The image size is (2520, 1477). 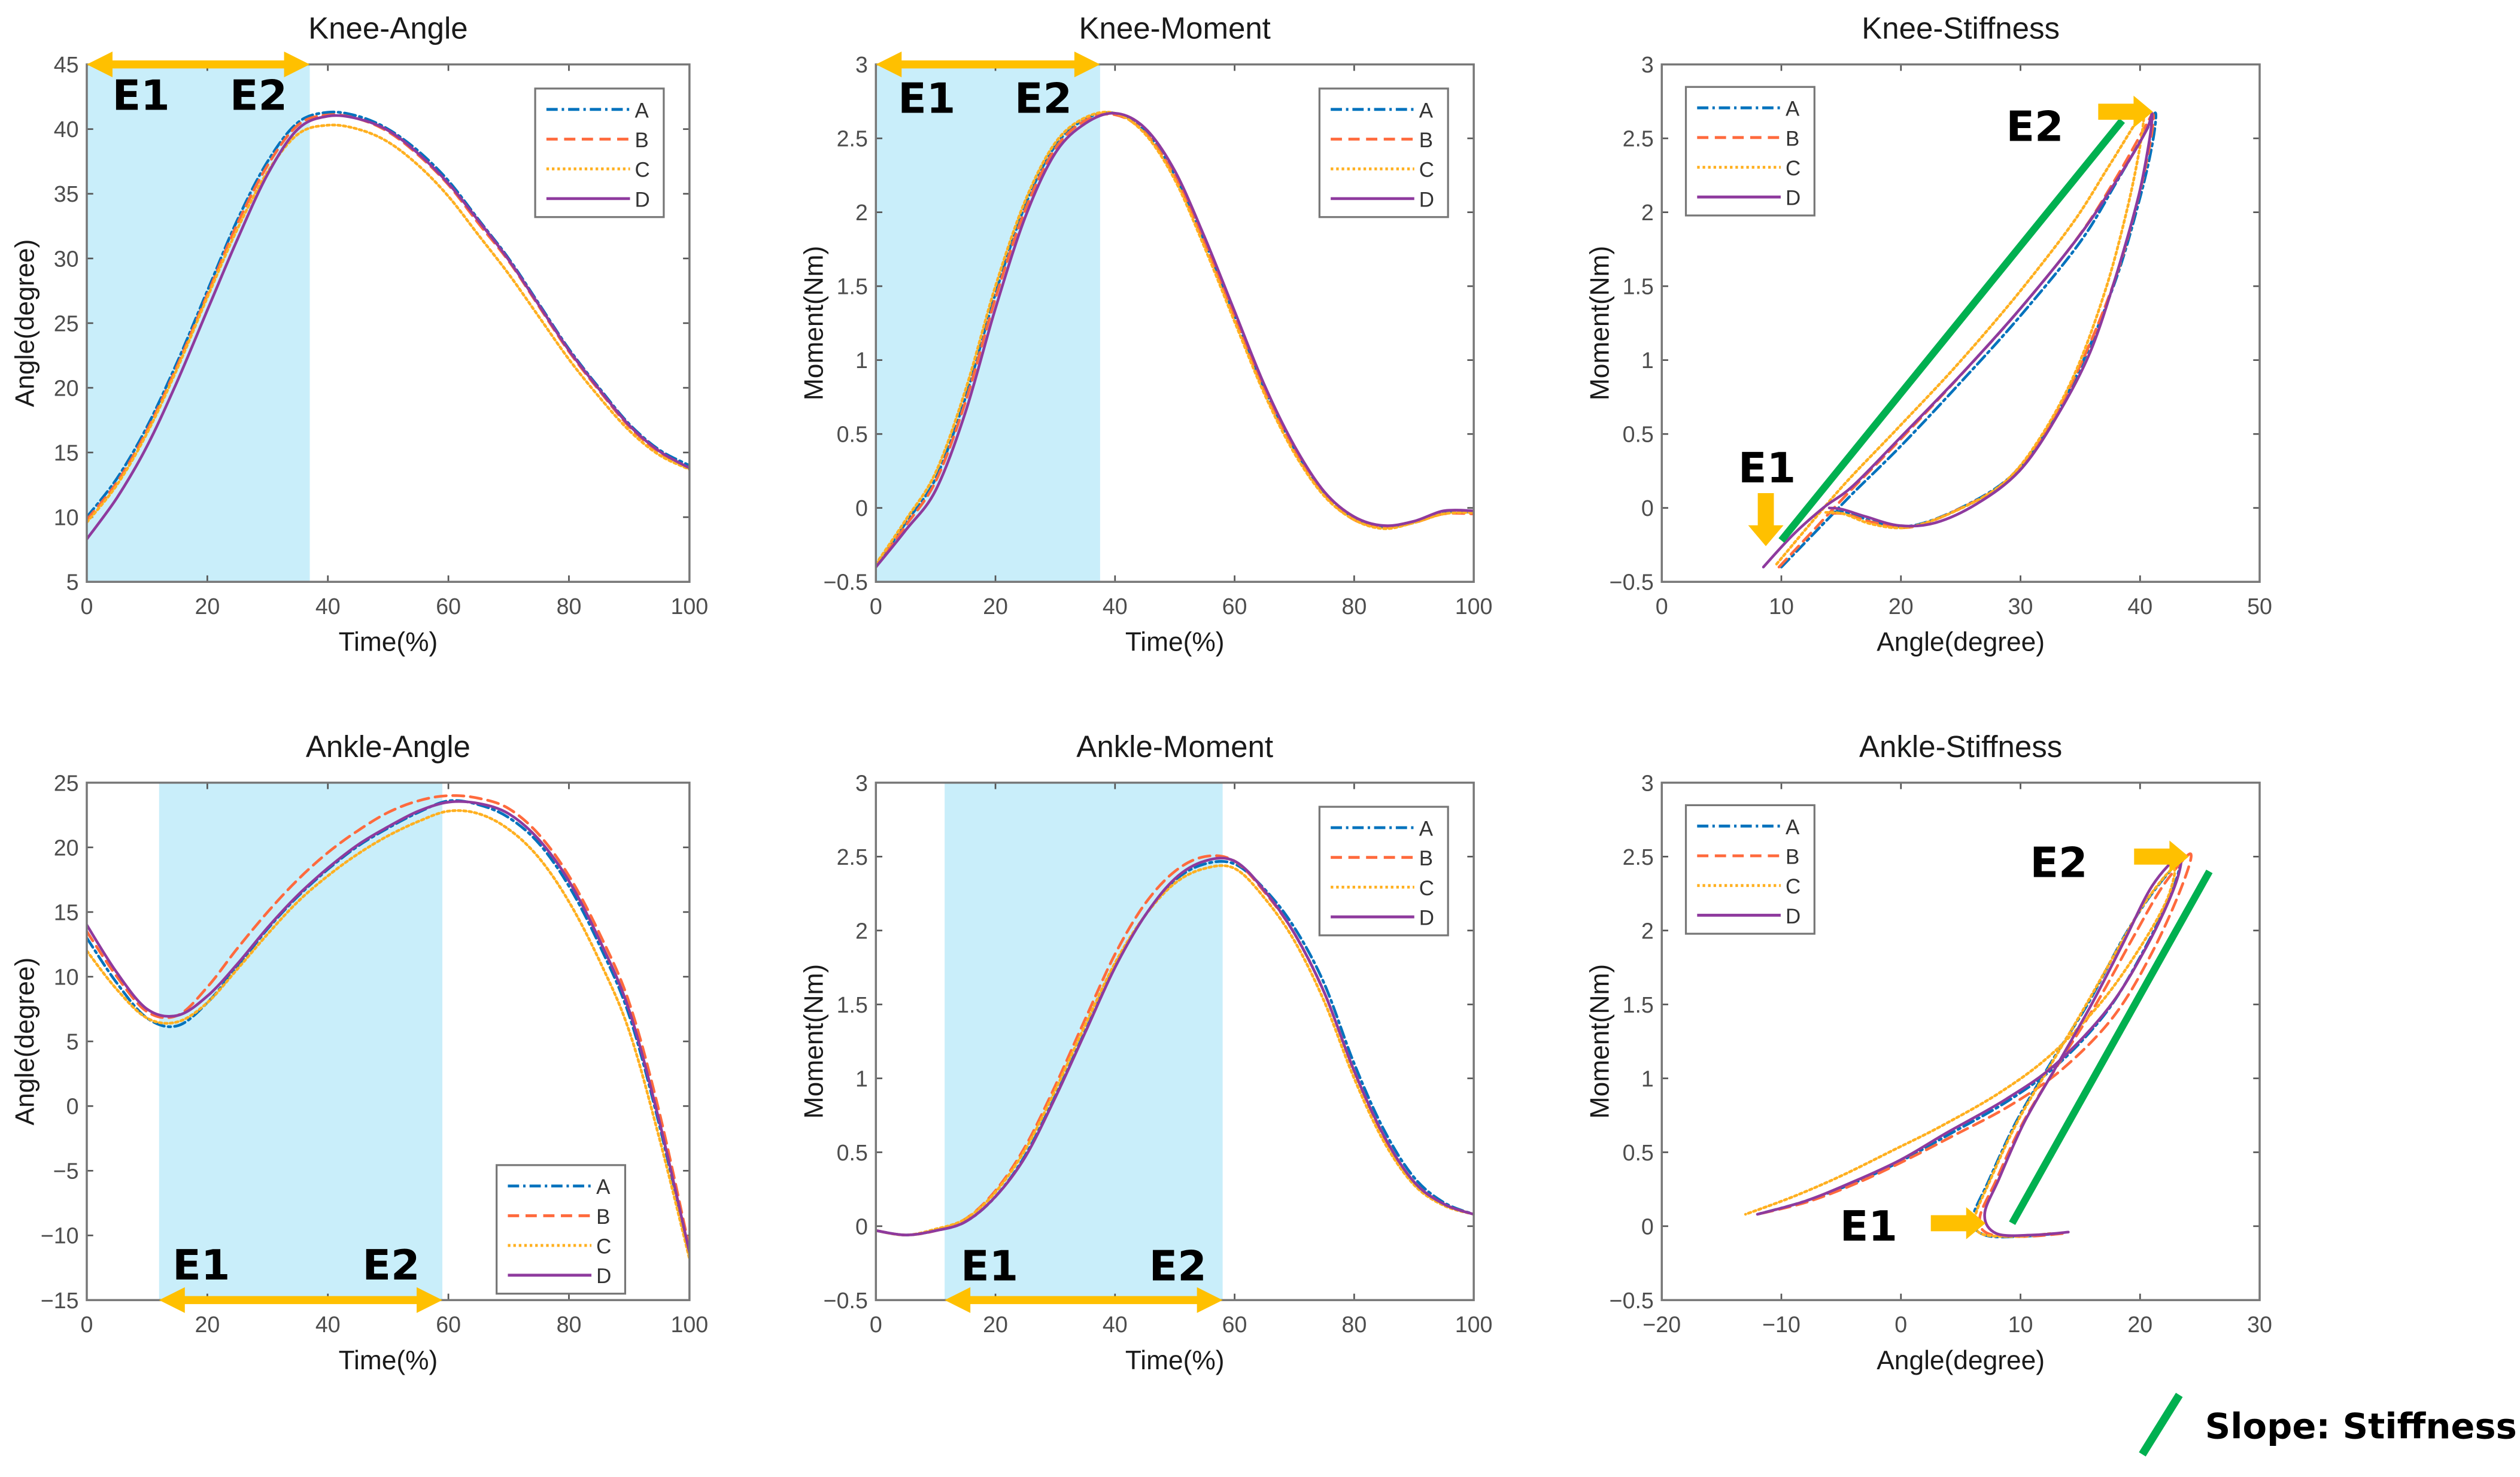 I want to click on chart-title: Ankle-Angle, so click(x=388, y=747).